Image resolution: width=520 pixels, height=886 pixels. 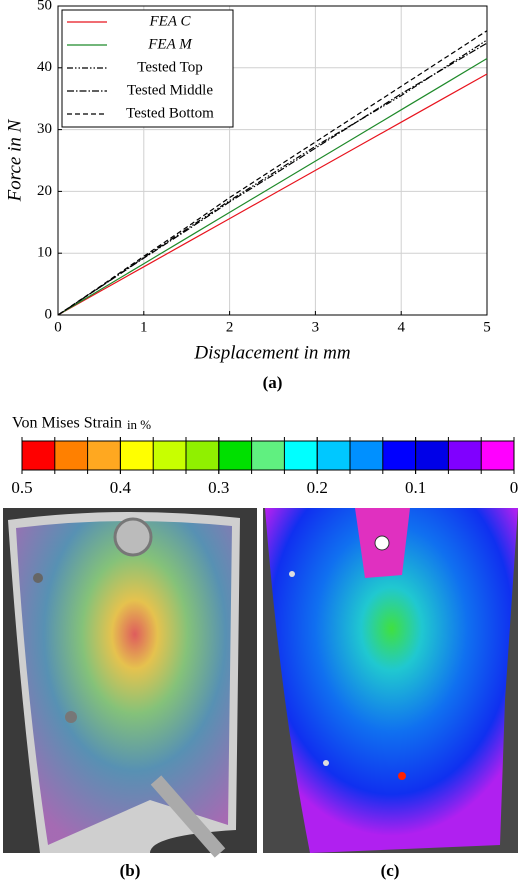 What do you see at coordinates (170, 44) in the screenshot?
I see `legend-label: FEA M` at bounding box center [170, 44].